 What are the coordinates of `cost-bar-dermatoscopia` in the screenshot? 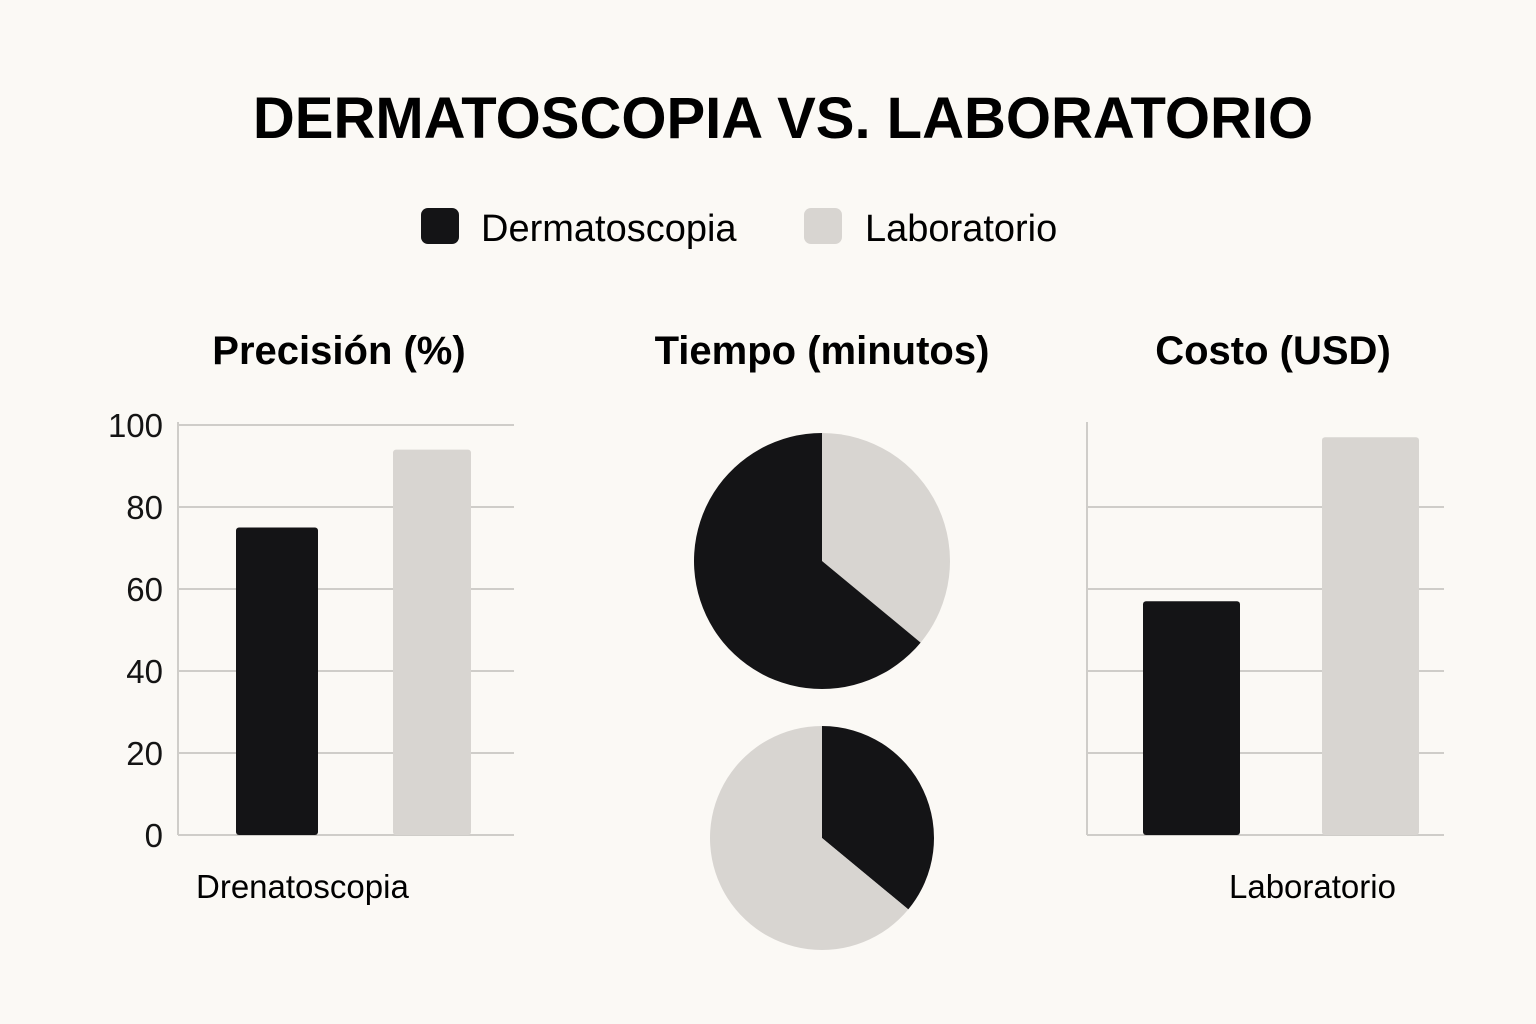 It's located at (1191, 718).